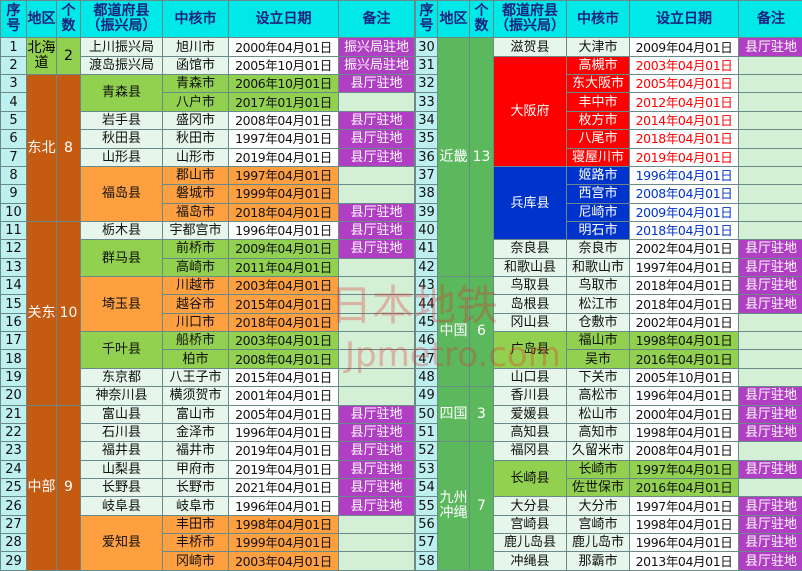  I want to click on core-city: 佐世保市, so click(598, 487).